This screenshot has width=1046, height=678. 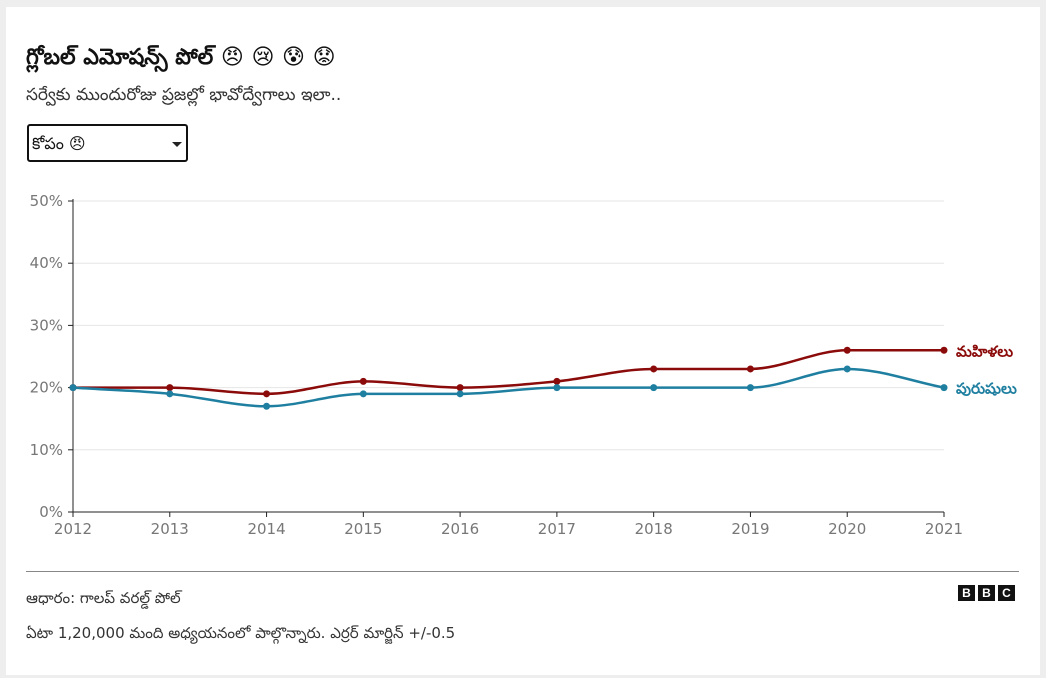 I want to click on bbc-logo: B B C, so click(x=986, y=593).